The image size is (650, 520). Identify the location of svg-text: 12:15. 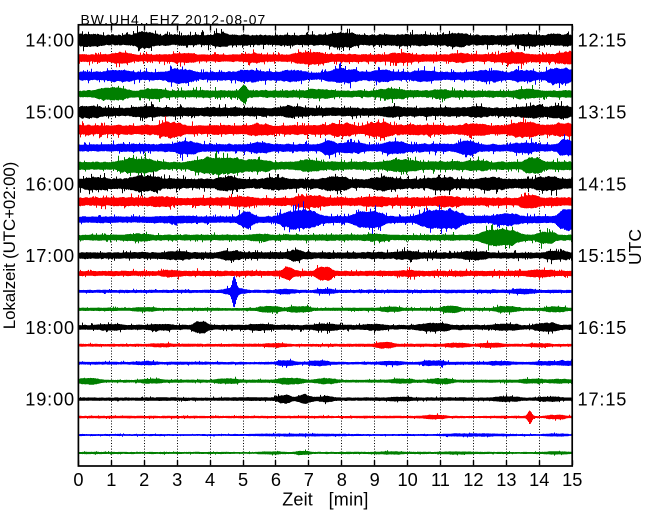
(603, 41).